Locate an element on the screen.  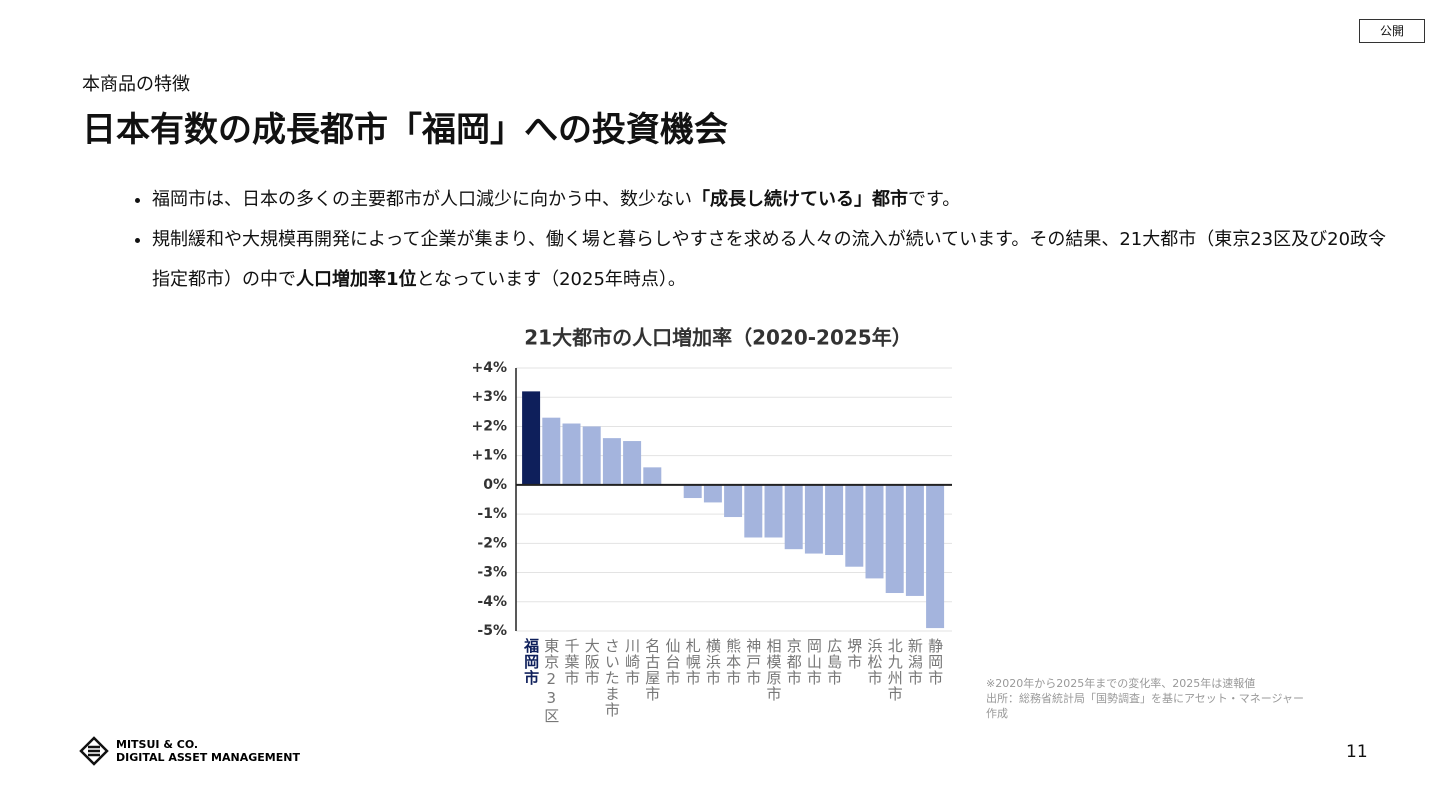
x-tick-label: 広島市 is located at coordinates (834, 662).